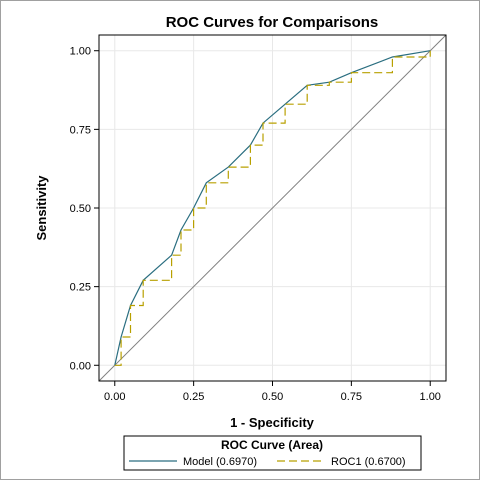 The image size is (480, 481). What do you see at coordinates (368, 462) in the screenshot?
I see `legend-label-roc1: ROC1 (0.6700)` at bounding box center [368, 462].